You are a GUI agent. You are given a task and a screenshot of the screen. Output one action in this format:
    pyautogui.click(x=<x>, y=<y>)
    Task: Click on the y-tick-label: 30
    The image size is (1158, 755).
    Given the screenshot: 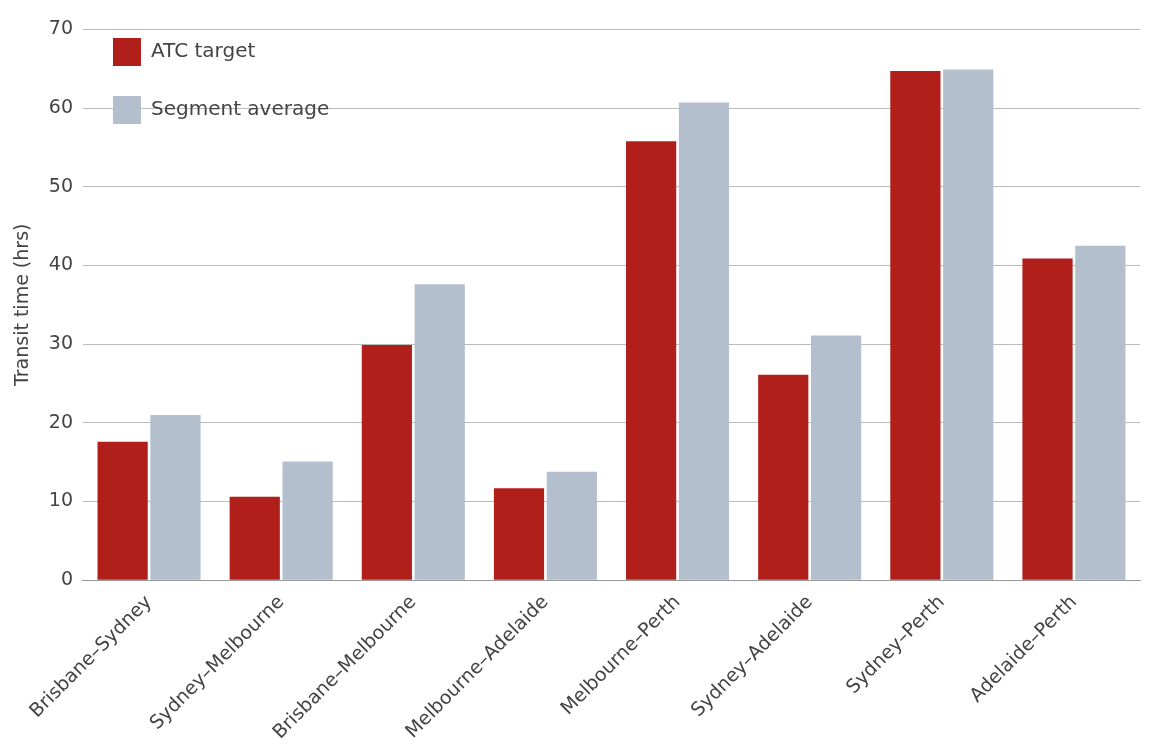 What is the action you would take?
    pyautogui.click(x=60, y=342)
    